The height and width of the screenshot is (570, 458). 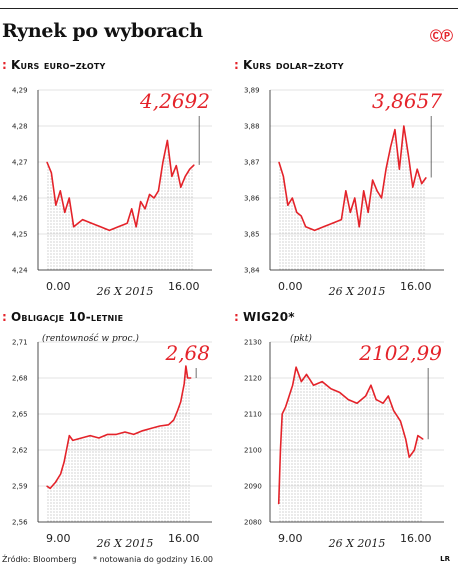 What do you see at coordinates (20, 163) in the screenshot?
I see `y-tick-label: 4,27` at bounding box center [20, 163].